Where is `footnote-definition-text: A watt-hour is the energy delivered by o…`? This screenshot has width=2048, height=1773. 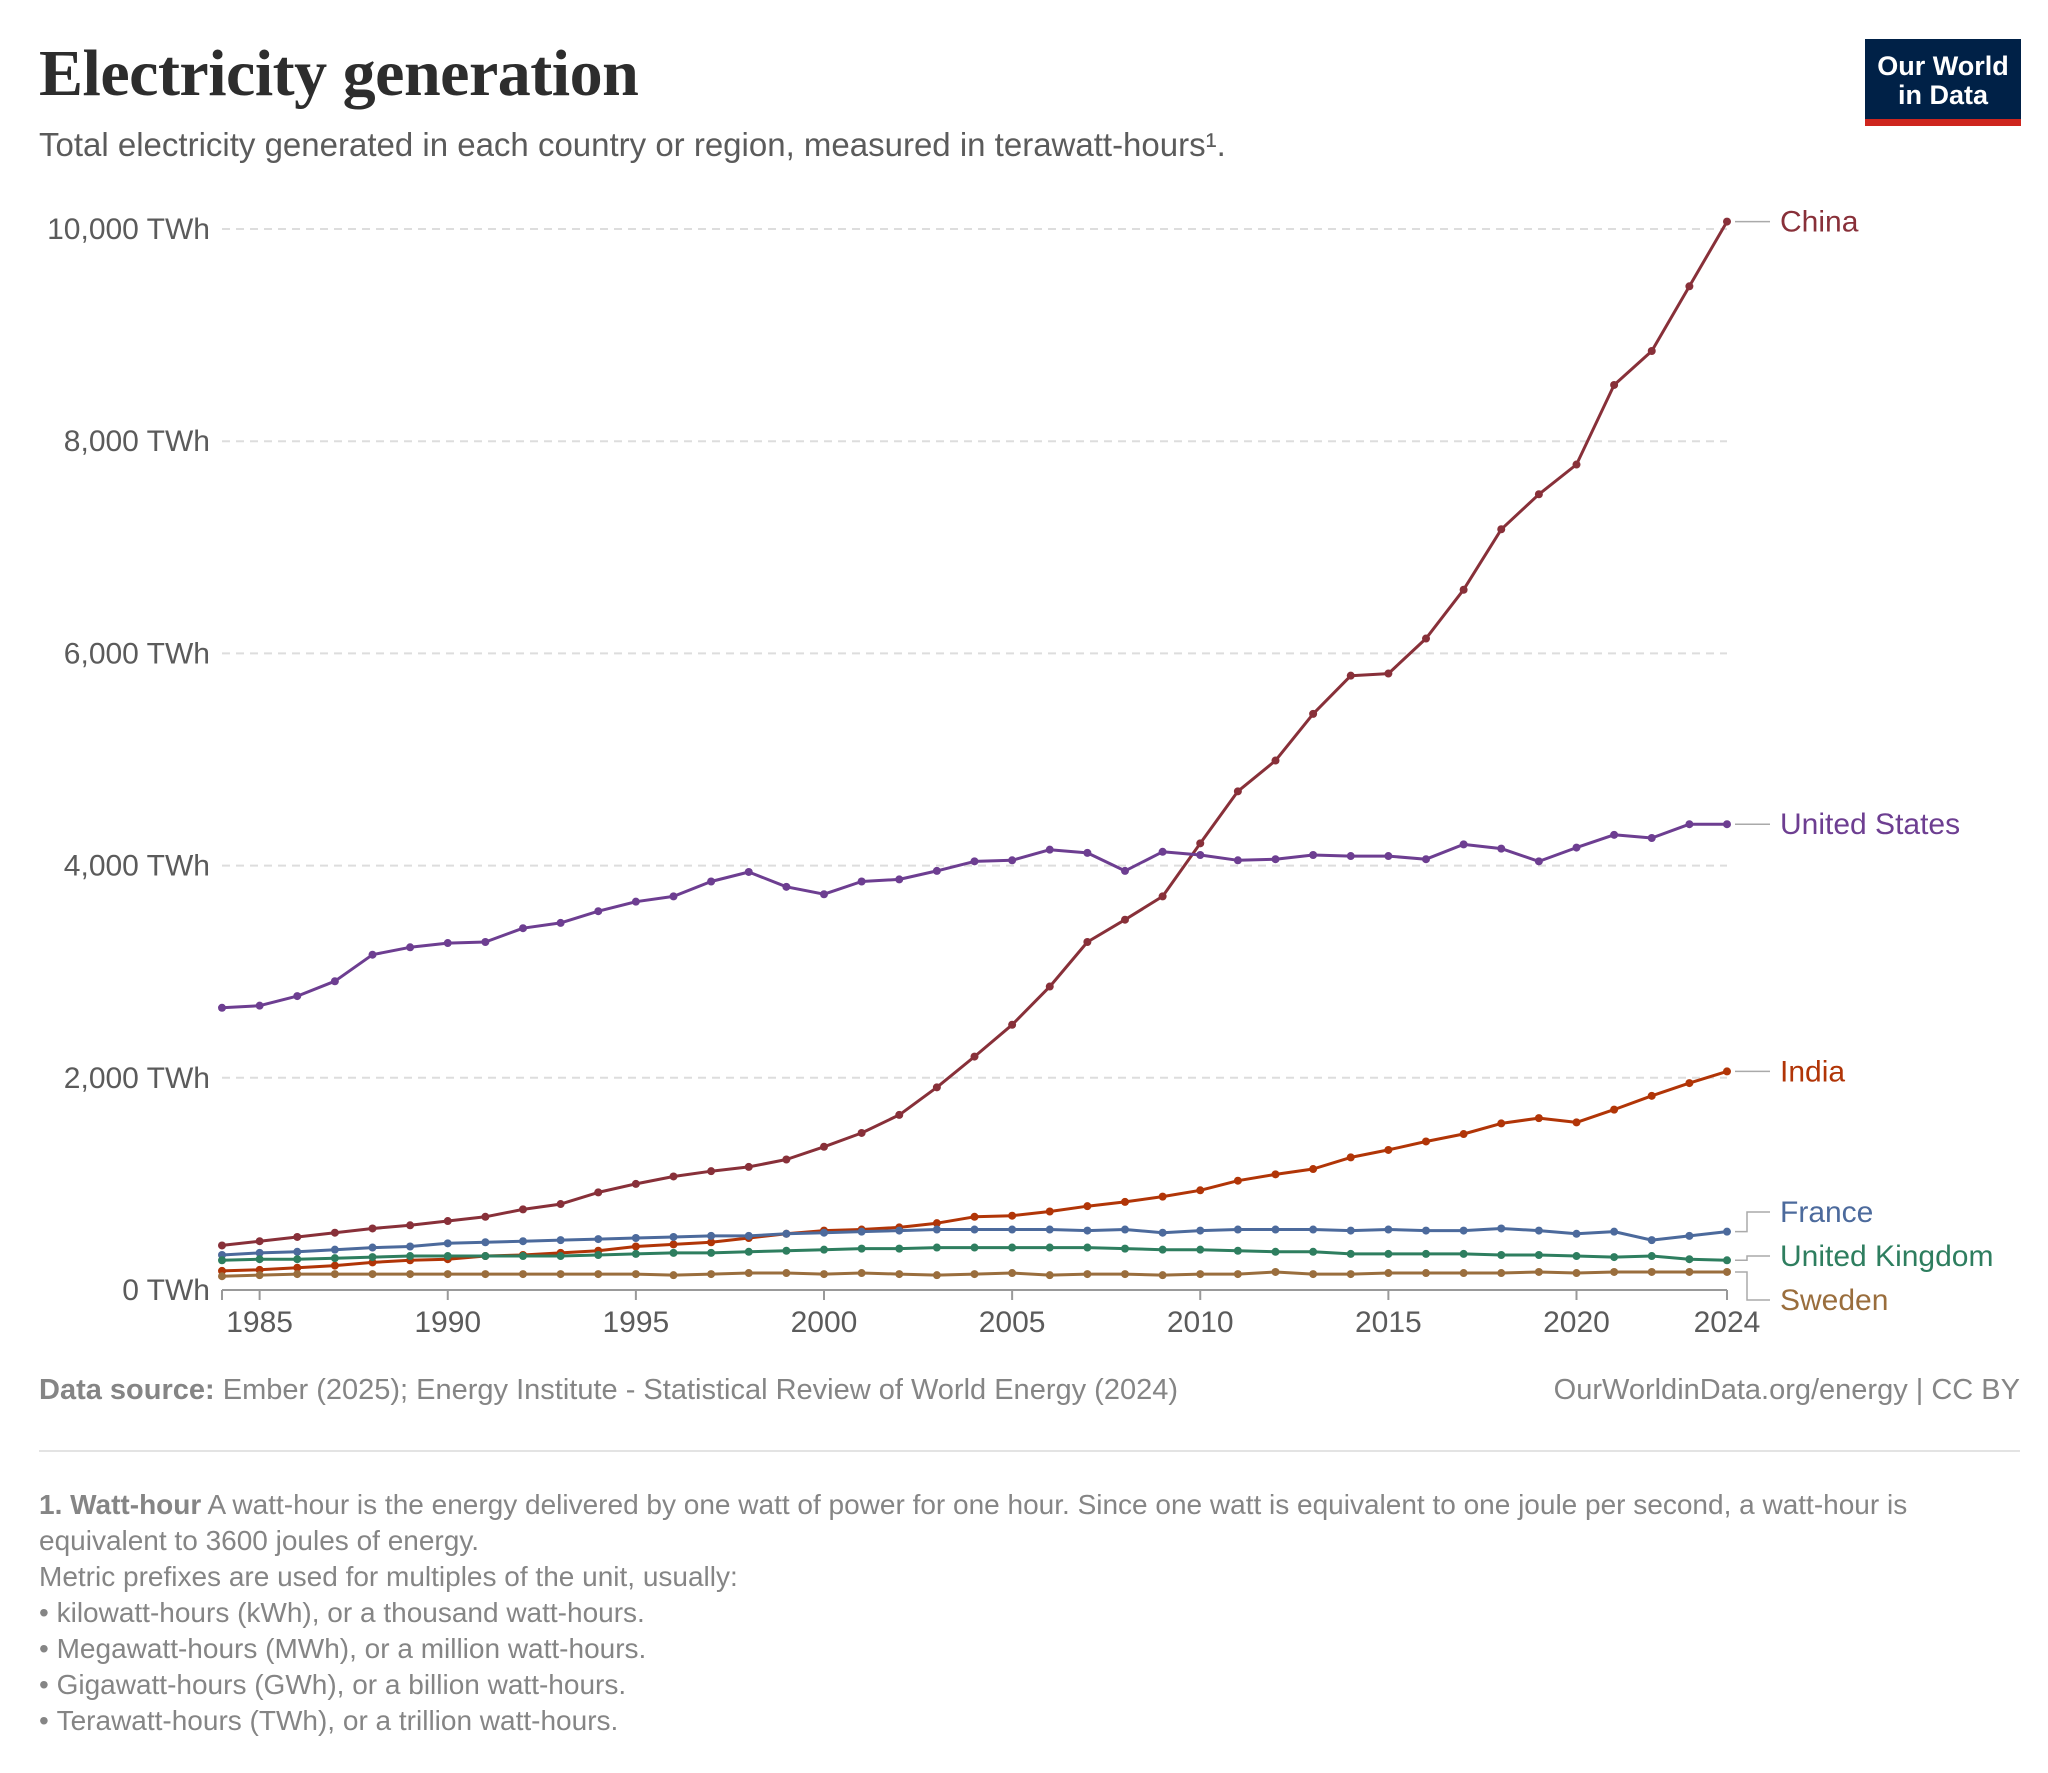 footnote-definition-text: A watt-hour is the energy delivered by o… is located at coordinates (973, 1522).